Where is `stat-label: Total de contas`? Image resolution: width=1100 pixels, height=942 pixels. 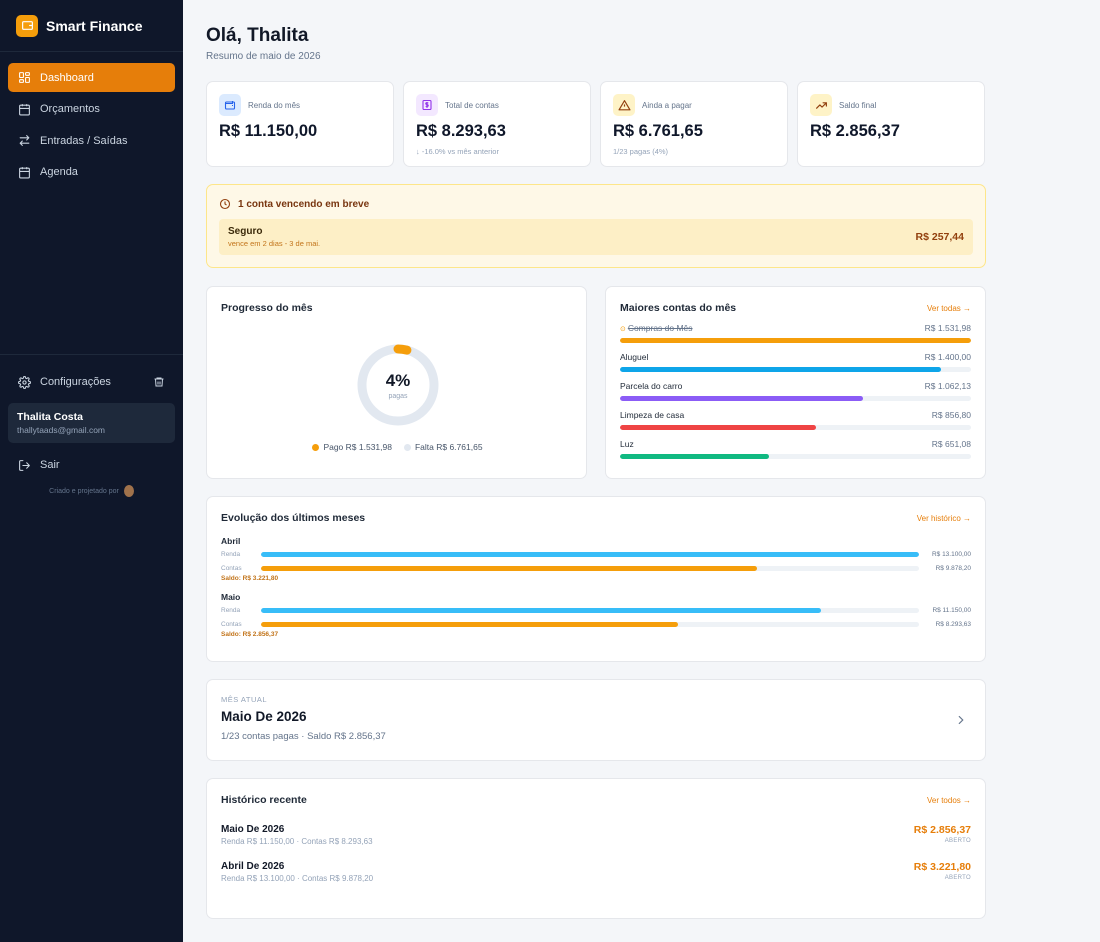
stat-label: Total de contas is located at coordinates (472, 105).